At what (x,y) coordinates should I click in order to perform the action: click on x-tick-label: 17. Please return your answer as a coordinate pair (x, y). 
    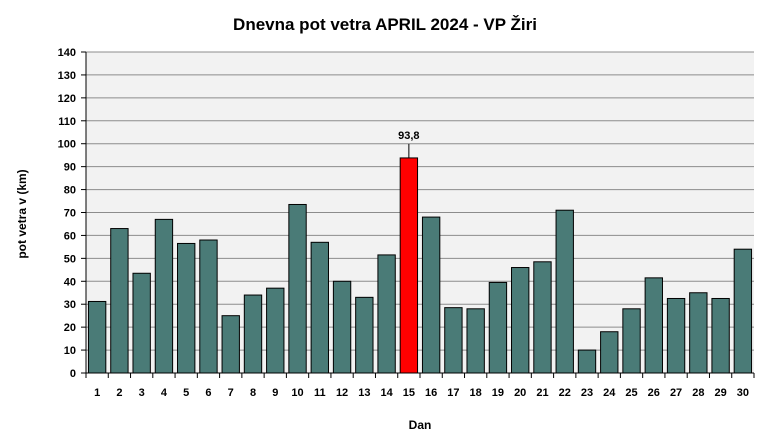
    Looking at the image, I should click on (453, 393).